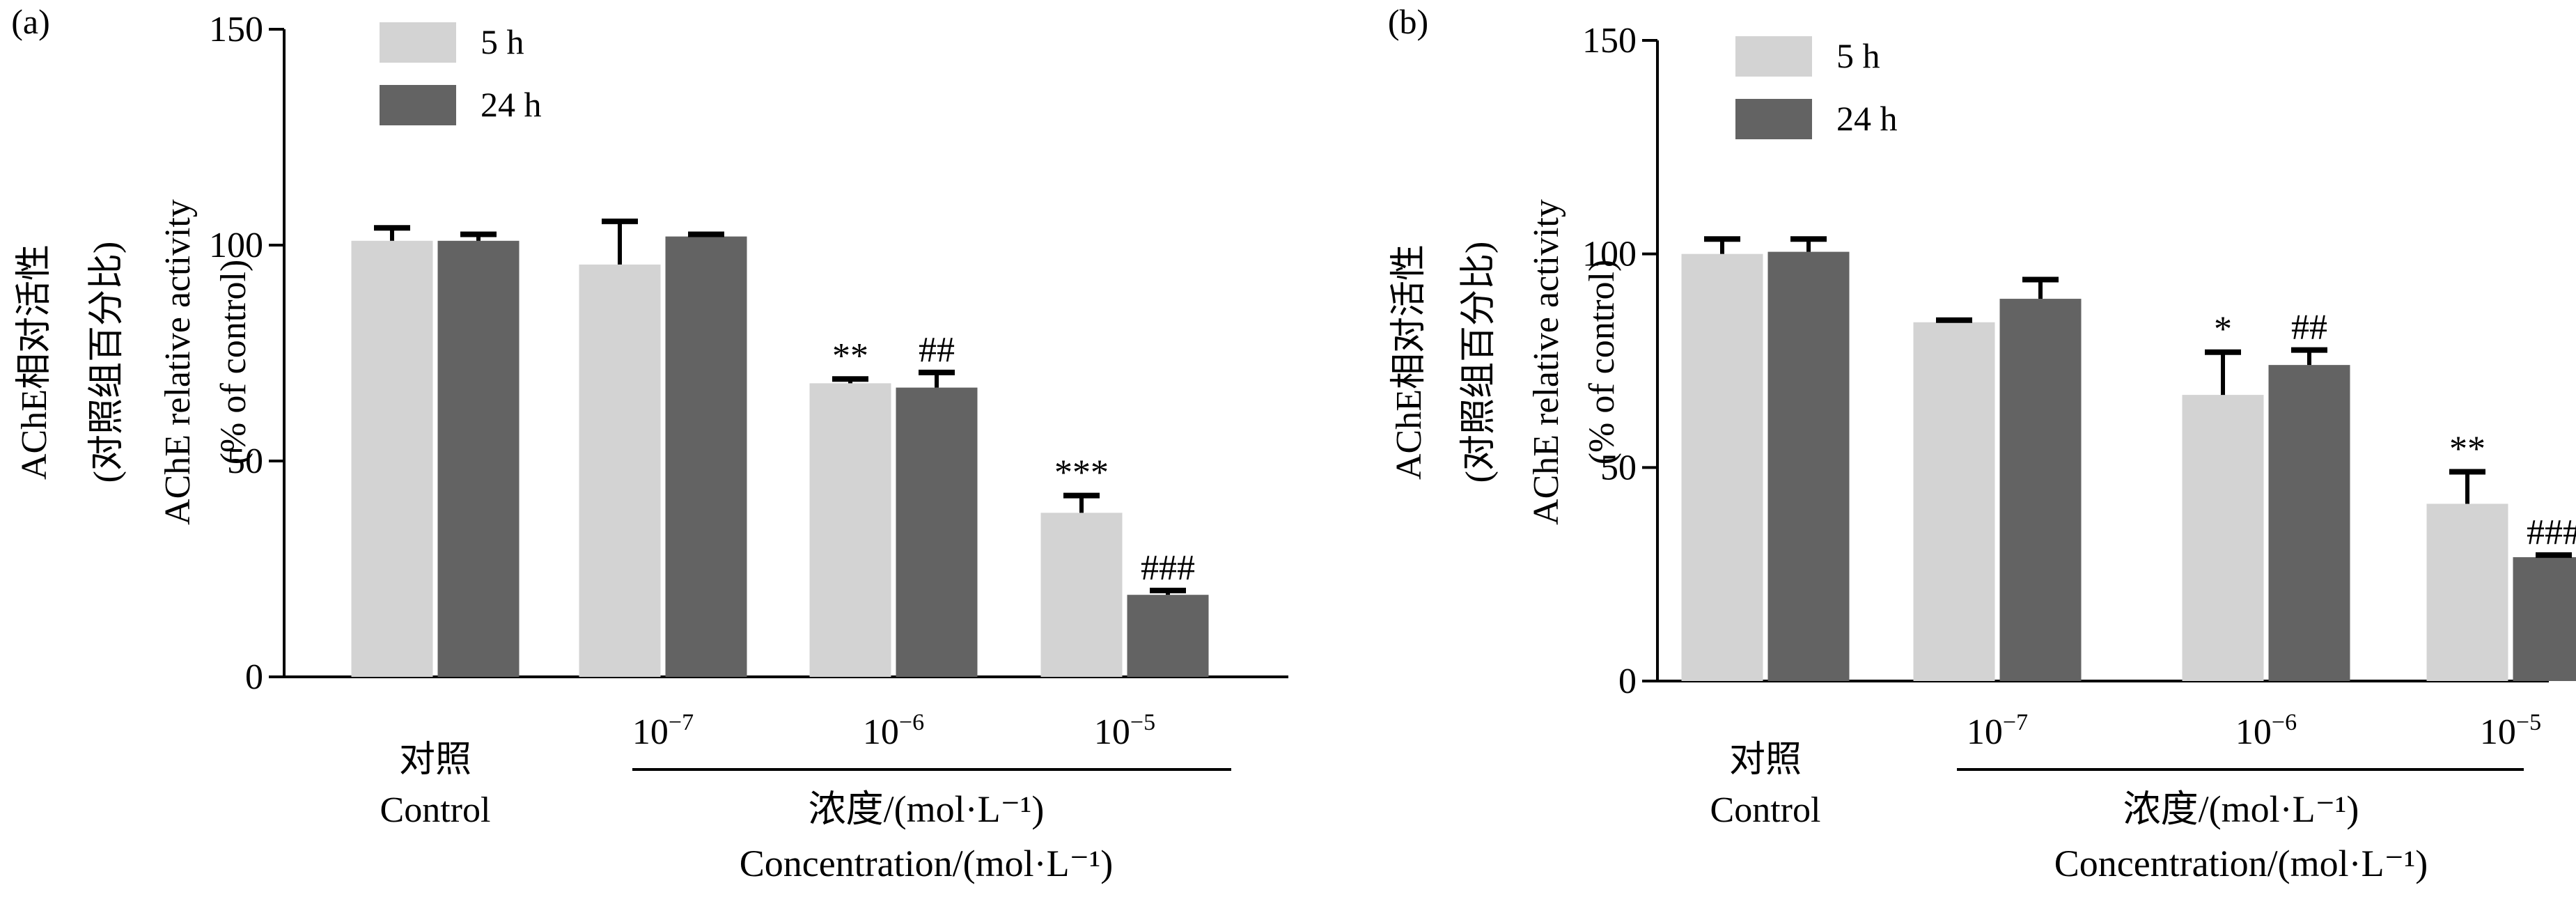 Image resolution: width=2576 pixels, height=899 pixels. What do you see at coordinates (30, 21) in the screenshot?
I see `panel-label: (a)` at bounding box center [30, 21].